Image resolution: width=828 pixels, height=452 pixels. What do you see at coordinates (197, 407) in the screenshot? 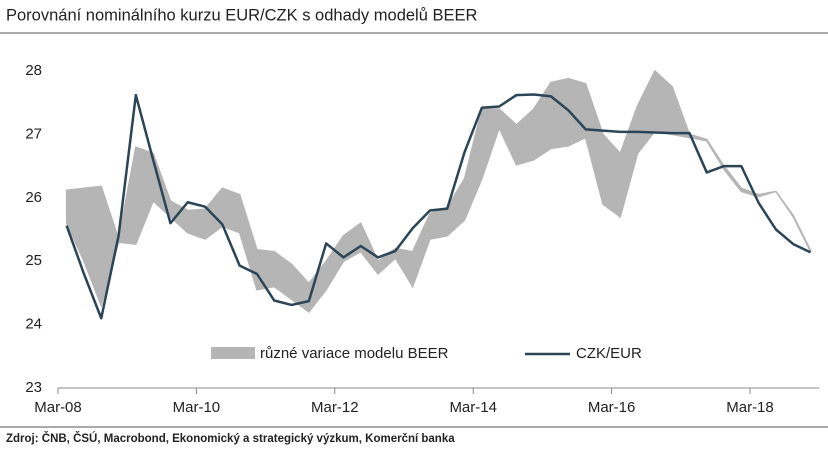
I see `x-tick-label: Mar-10` at bounding box center [197, 407].